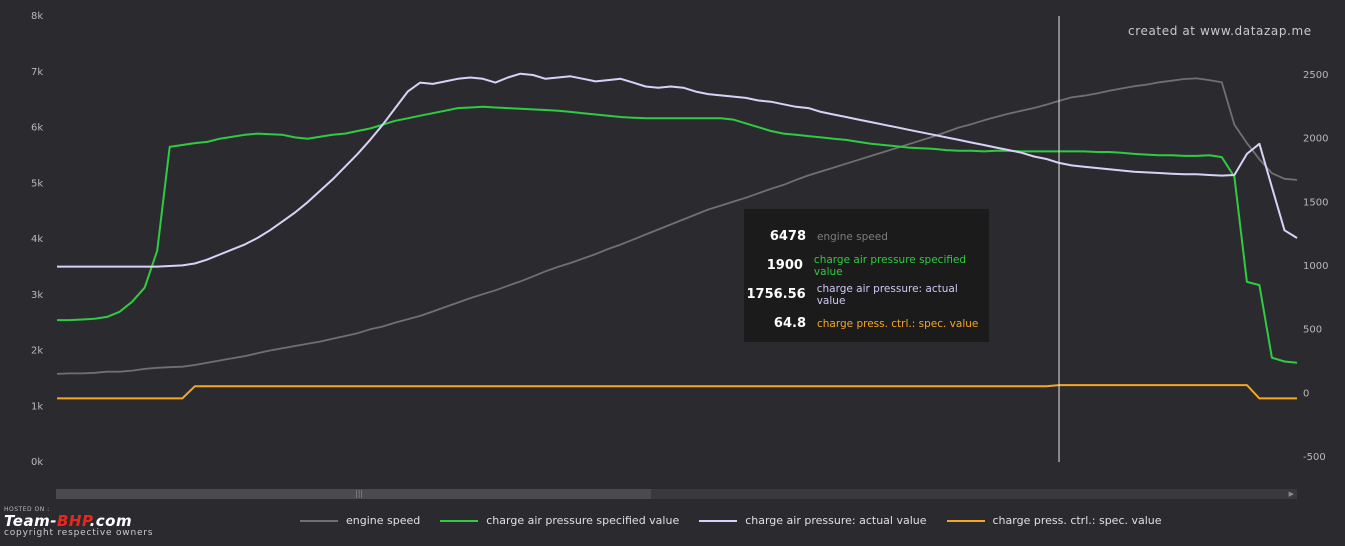 The width and height of the screenshot is (1345, 546). I want to click on range-scrollbar: ◀ ||| ▶, so click(676, 494).